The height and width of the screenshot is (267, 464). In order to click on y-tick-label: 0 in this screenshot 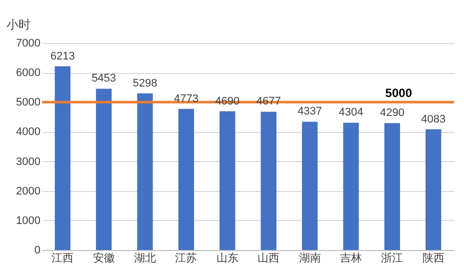, I will do `click(37, 250)`.